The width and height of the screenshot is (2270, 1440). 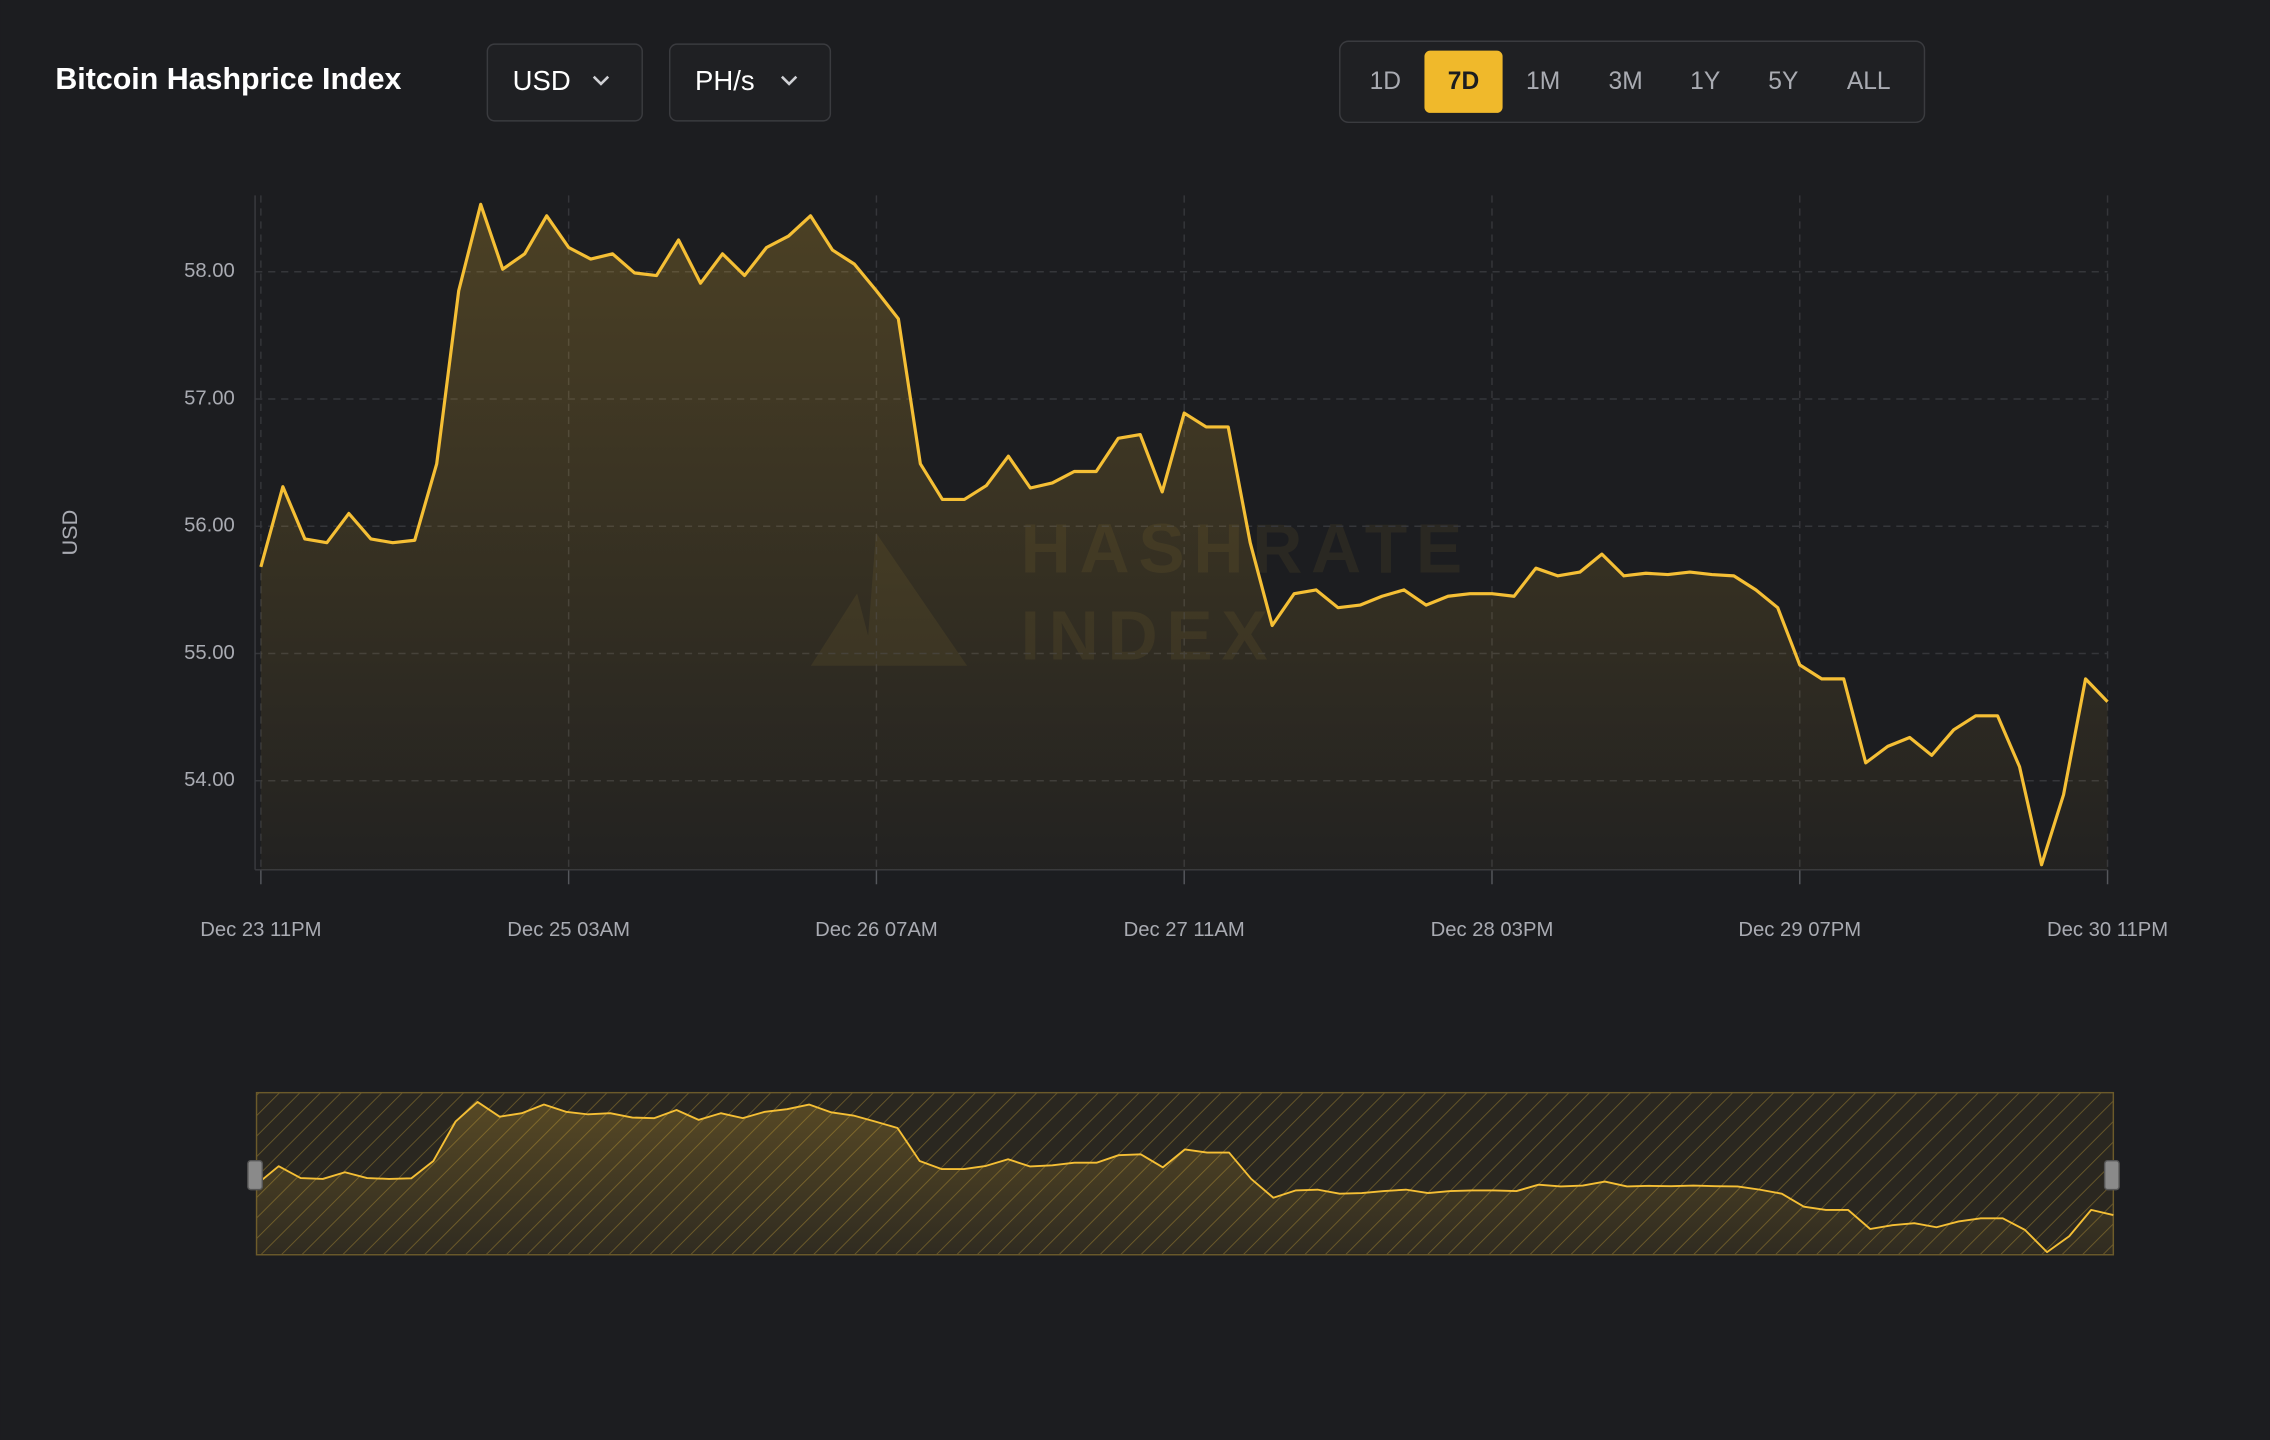 What do you see at coordinates (1543, 81) in the screenshot?
I see `range-button: 1M` at bounding box center [1543, 81].